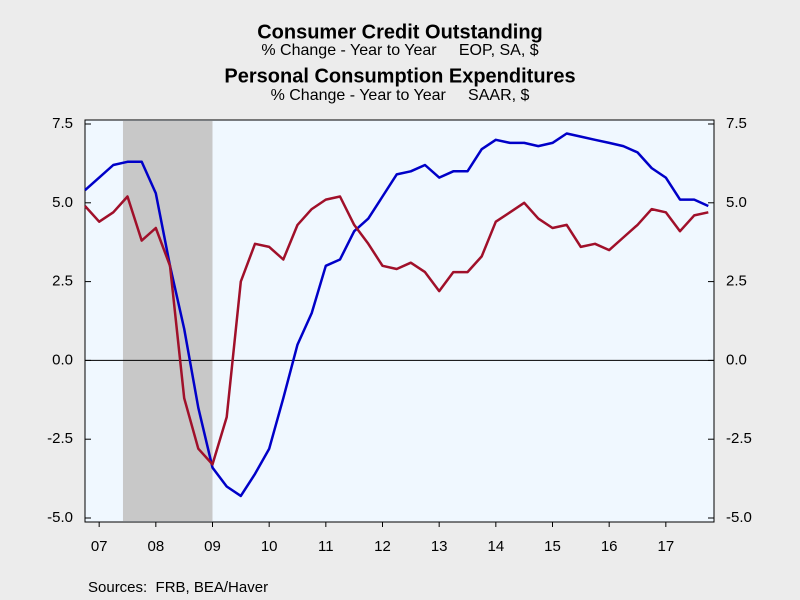 The image size is (800, 600). I want to click on recession-shade, so click(167, 321).